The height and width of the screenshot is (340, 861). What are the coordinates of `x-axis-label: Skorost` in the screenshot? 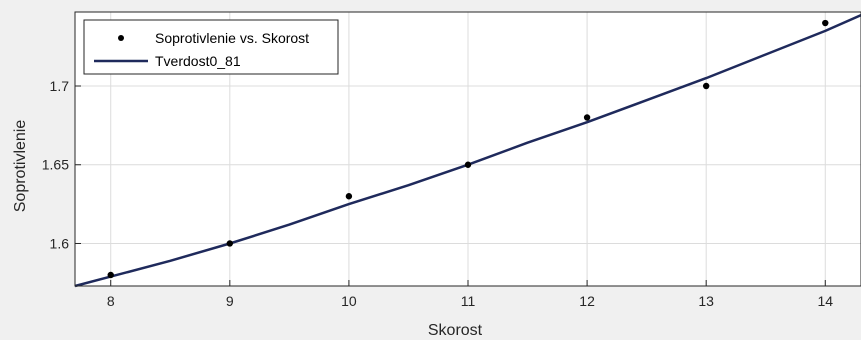 It's located at (455, 330).